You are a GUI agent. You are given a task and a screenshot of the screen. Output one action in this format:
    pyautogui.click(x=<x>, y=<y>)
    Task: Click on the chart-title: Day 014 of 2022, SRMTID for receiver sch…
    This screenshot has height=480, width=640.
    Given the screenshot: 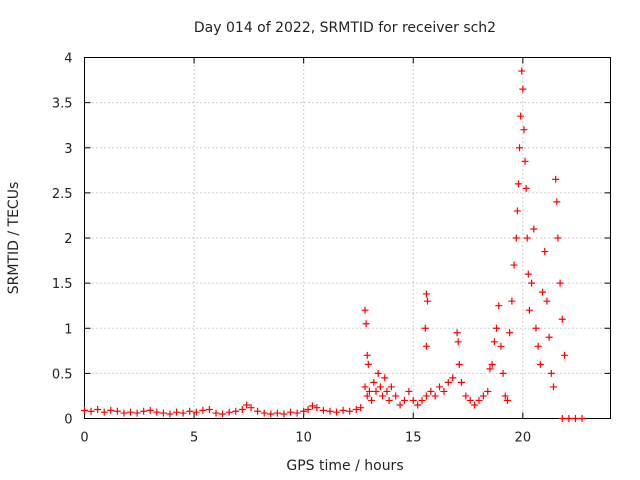 What is the action you would take?
    pyautogui.click(x=345, y=28)
    